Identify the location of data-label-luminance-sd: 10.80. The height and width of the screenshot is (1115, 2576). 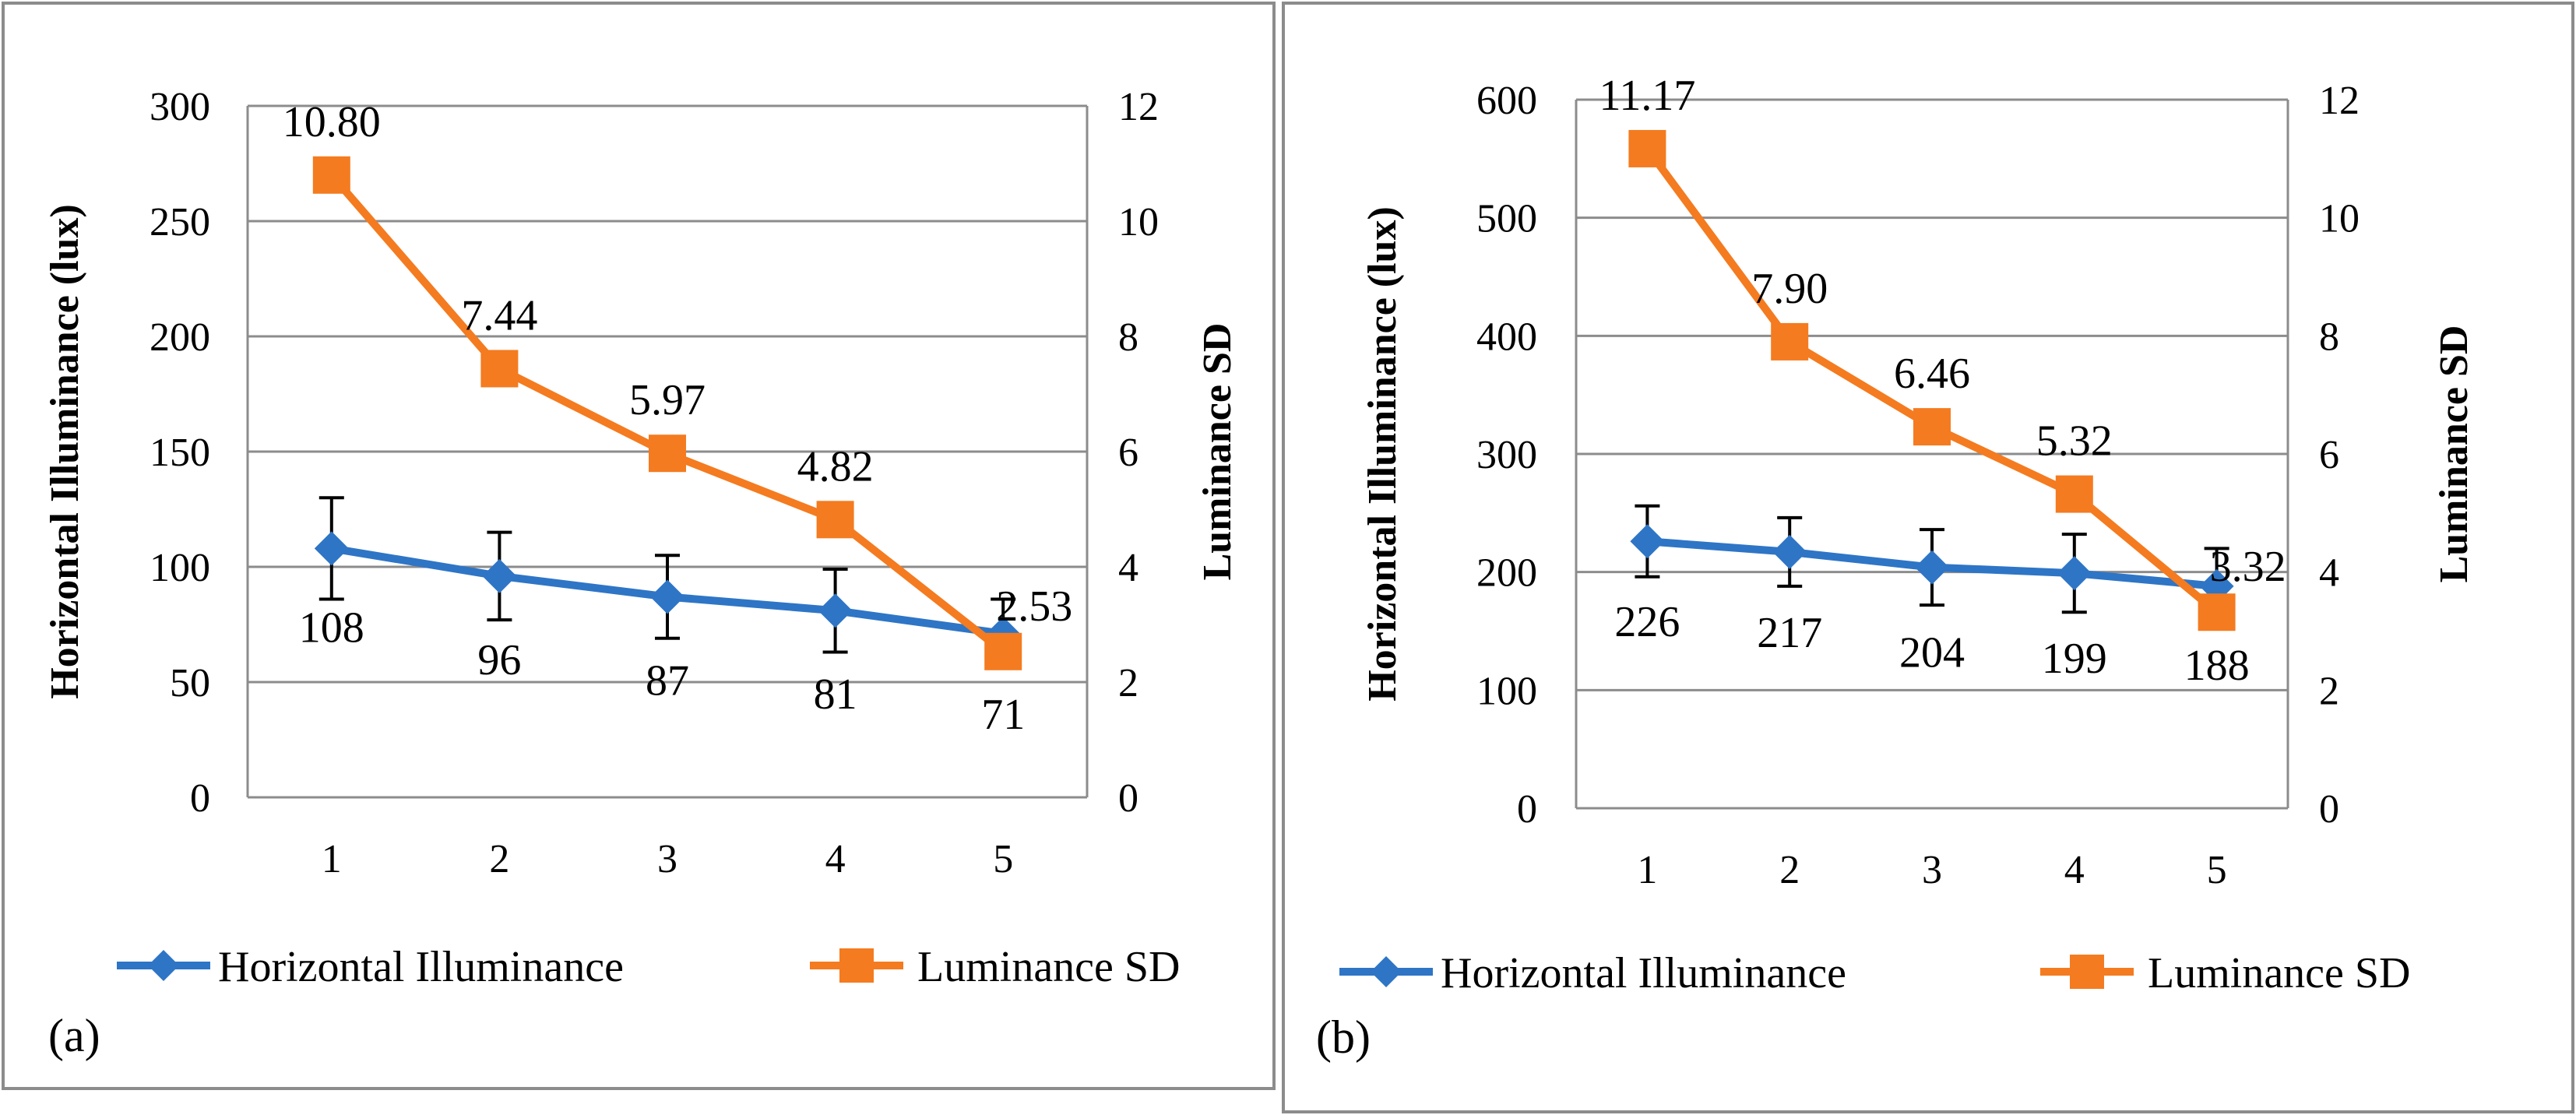
(332, 122).